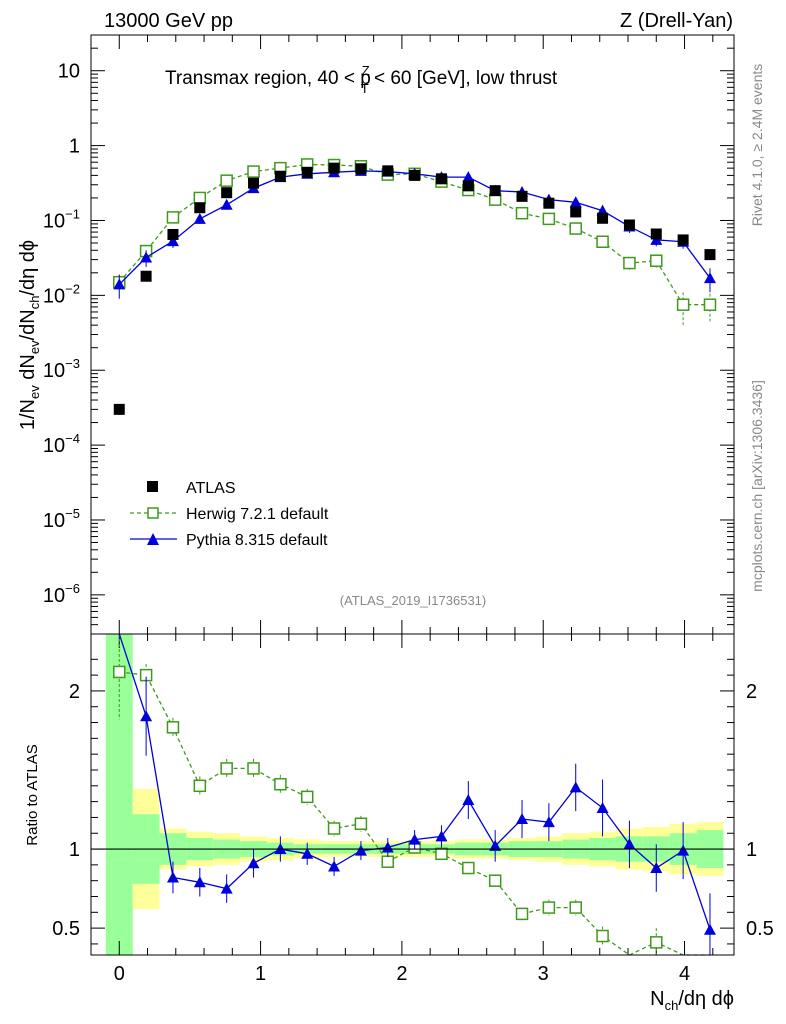 The image size is (786, 1024). Describe the element at coordinates (153, 539) in the screenshot. I see `legend-marker-pythia` at that location.